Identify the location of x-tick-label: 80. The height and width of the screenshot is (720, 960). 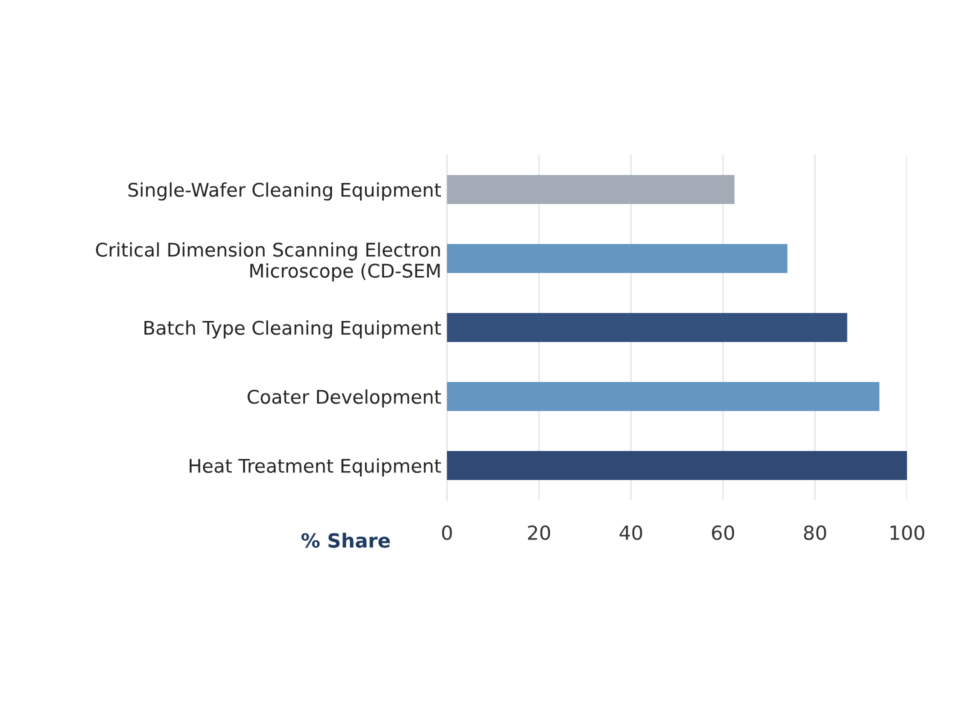
(815, 532).